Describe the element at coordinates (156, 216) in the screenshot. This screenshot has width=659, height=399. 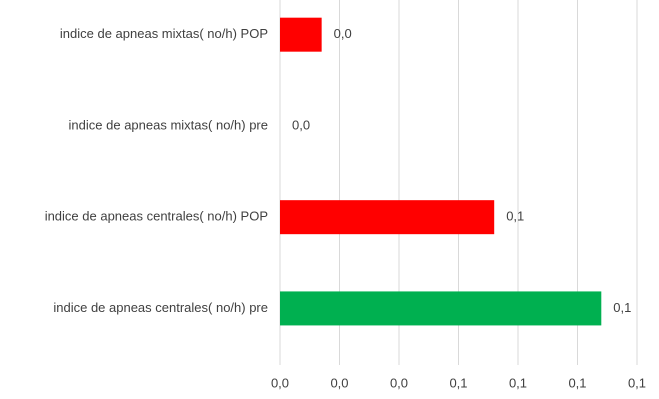
I see `y-tick-label: indice de apneas centrales( no/h) POP` at that location.